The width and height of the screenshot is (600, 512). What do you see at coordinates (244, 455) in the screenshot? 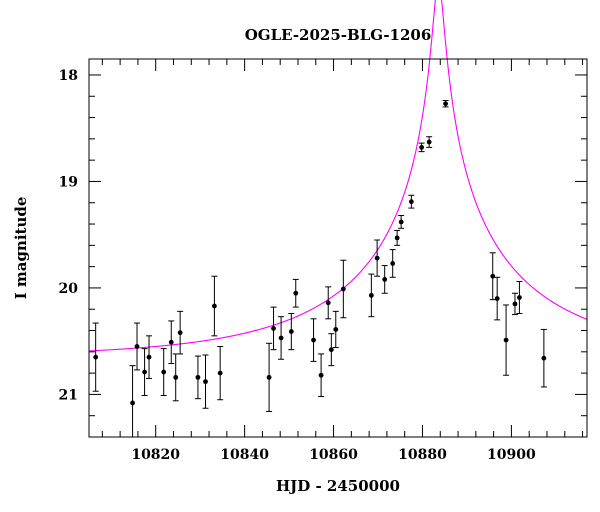
I see `x-tick-label: 10840` at bounding box center [244, 455].